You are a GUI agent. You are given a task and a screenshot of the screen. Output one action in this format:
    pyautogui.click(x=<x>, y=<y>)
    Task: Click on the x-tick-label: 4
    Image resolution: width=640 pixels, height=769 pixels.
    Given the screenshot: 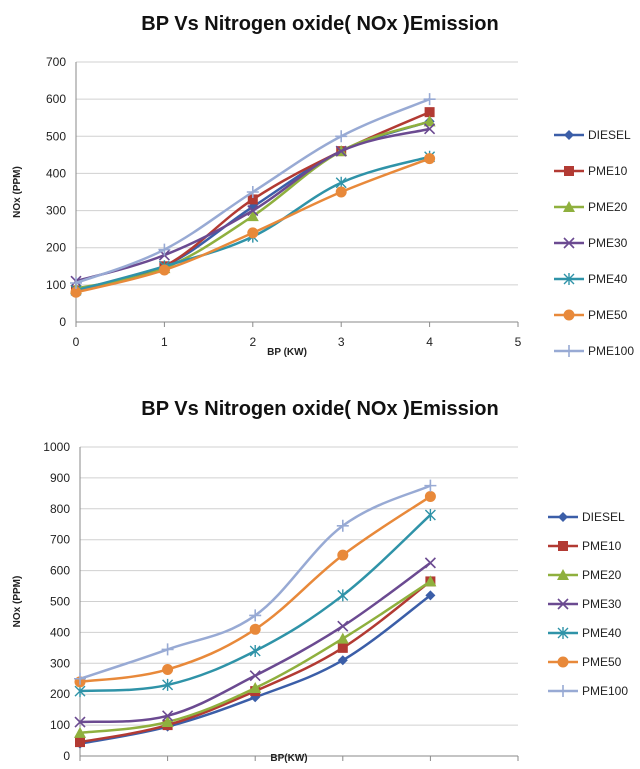 What is the action you would take?
    pyautogui.click(x=429, y=342)
    